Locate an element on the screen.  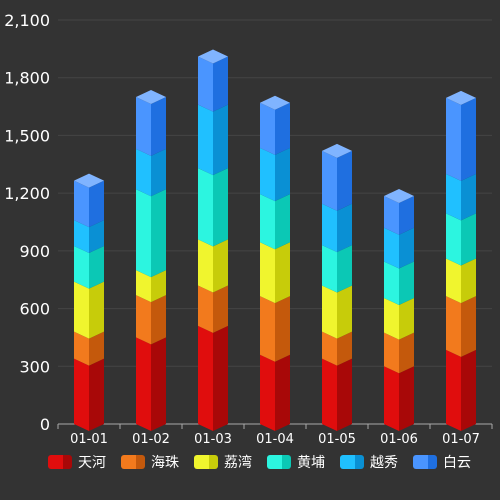
legend-label: 黄埔 is located at coordinates (311, 462).